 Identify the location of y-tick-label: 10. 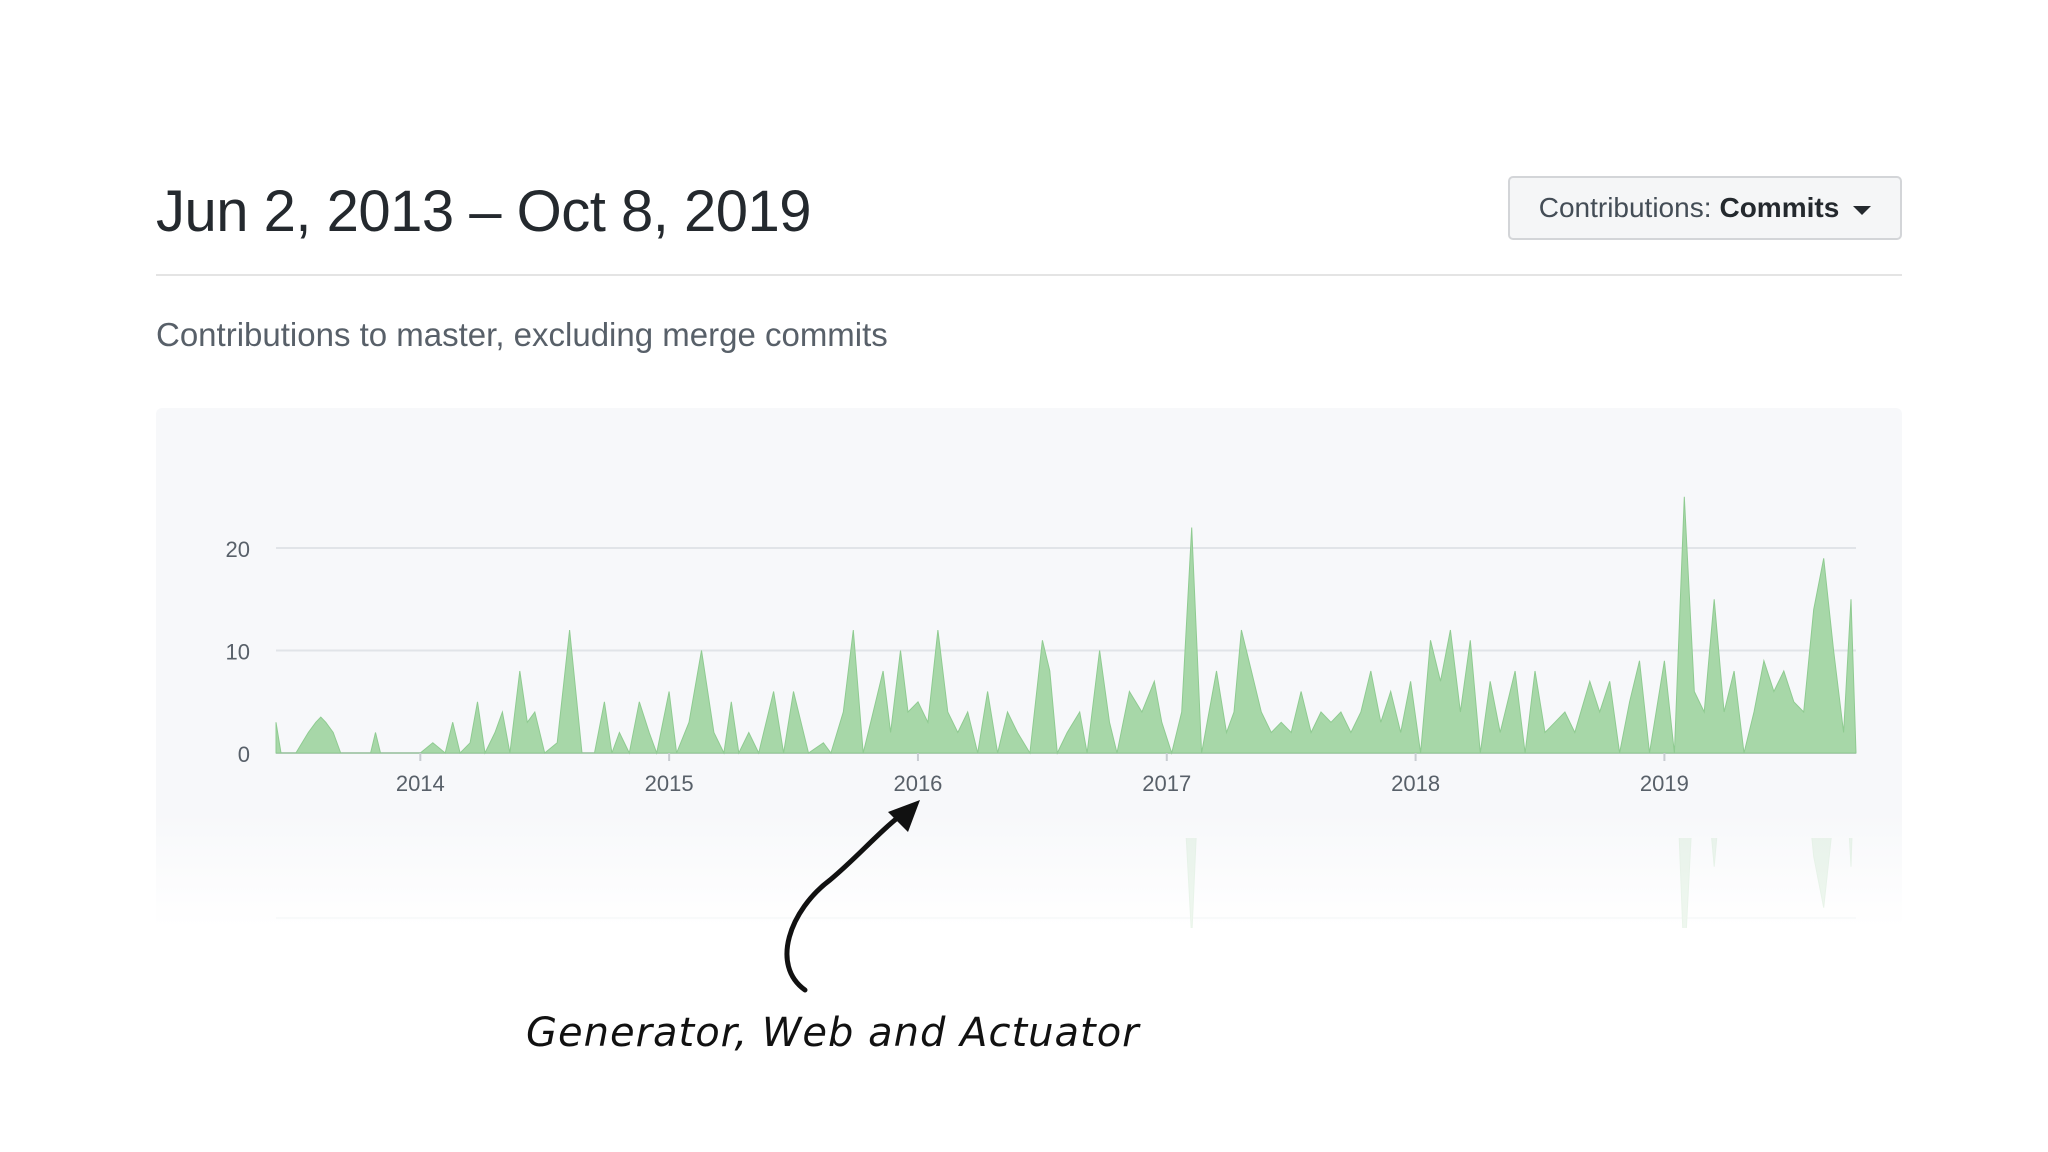
(238, 652).